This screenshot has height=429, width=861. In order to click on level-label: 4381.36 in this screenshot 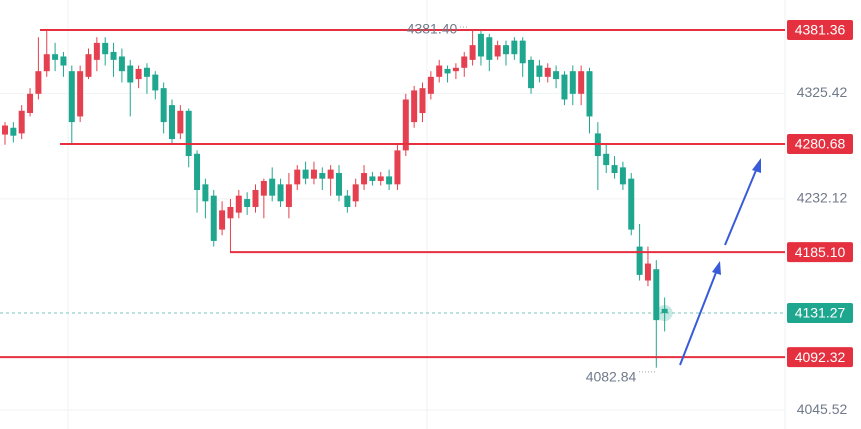, I will do `click(820, 30)`.